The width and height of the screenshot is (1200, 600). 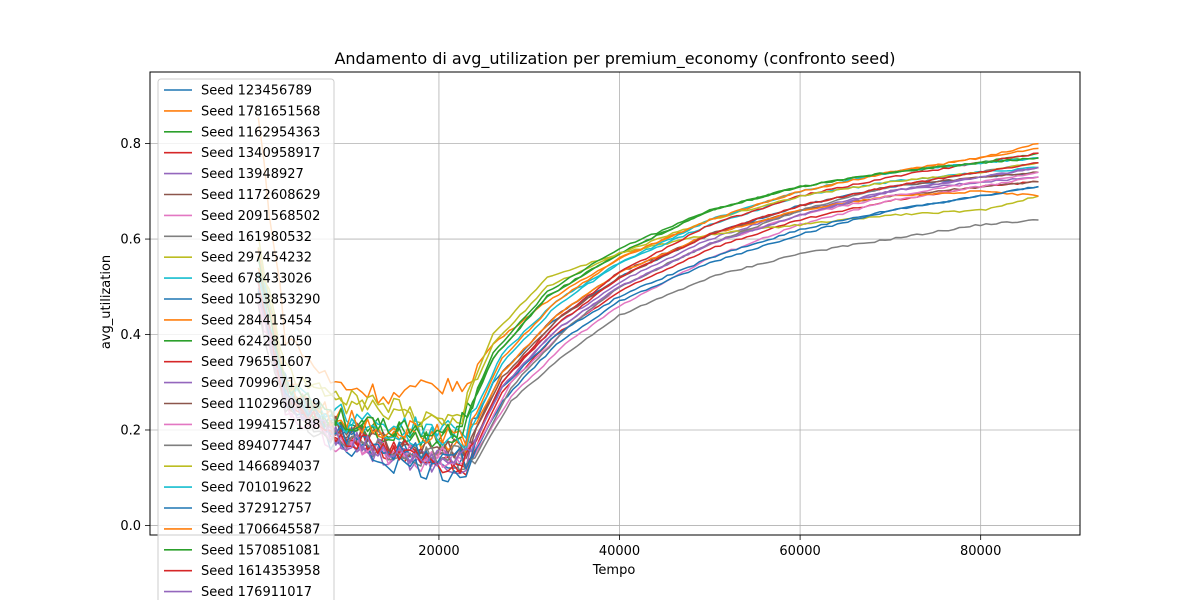 I want to click on x-tick-label-0: 20000, so click(x=438, y=551).